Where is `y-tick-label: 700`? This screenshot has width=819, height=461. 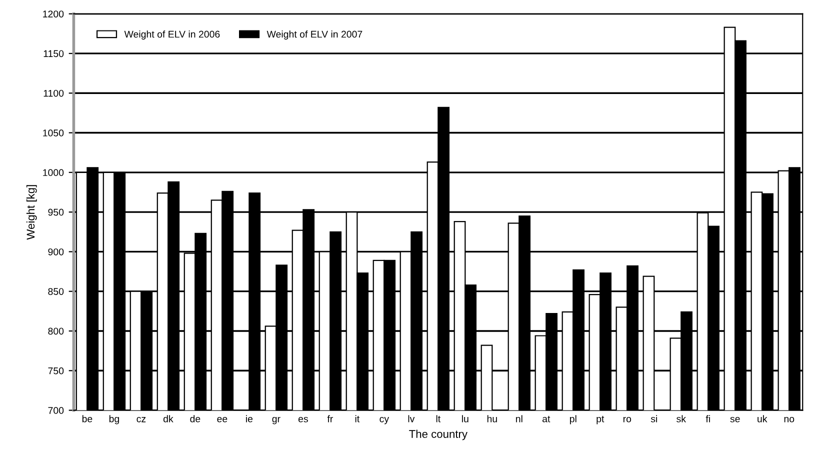
y-tick-label: 700 is located at coordinates (56, 410).